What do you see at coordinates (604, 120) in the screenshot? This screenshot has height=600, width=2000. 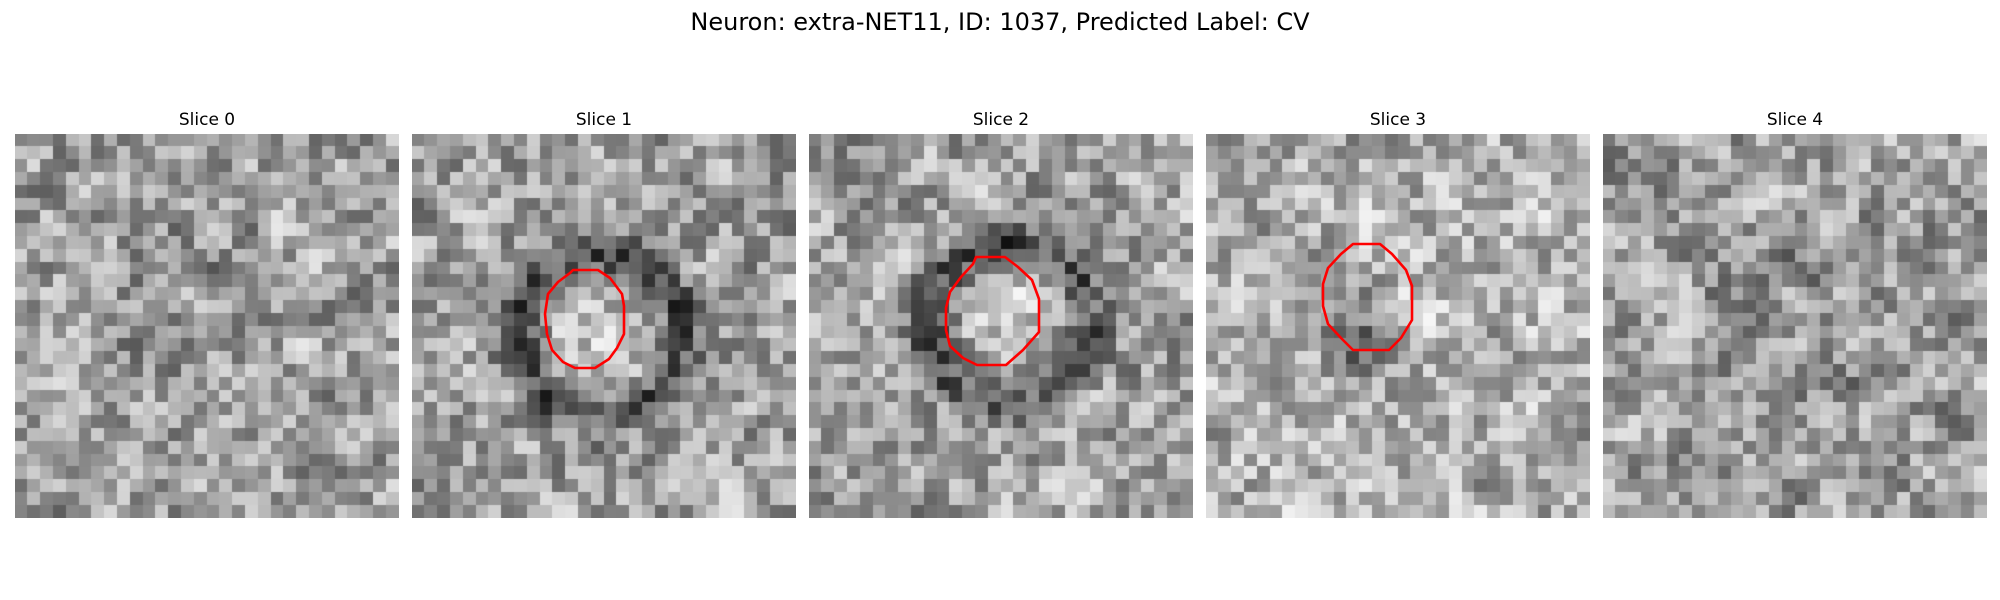 I see `slice-title: Slice 1` at bounding box center [604, 120].